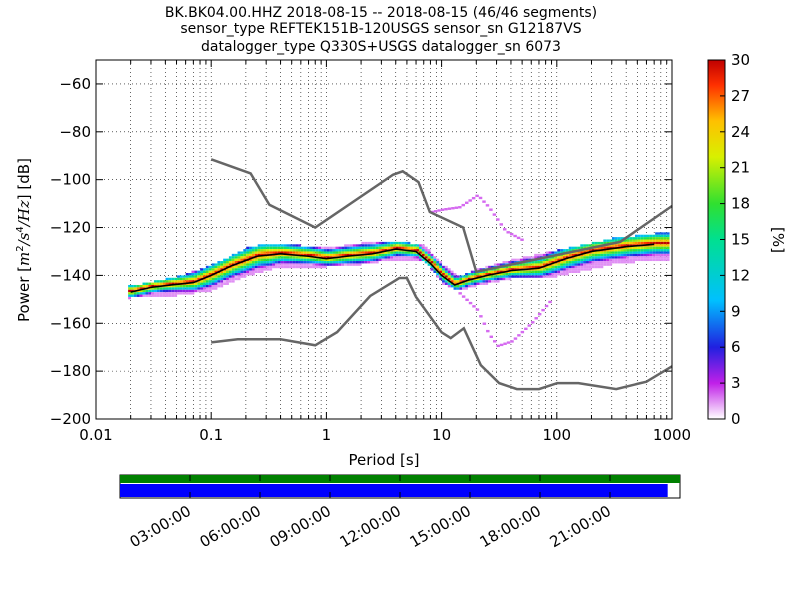  I want to click on time-label: 21:00:00, so click(580, 526).